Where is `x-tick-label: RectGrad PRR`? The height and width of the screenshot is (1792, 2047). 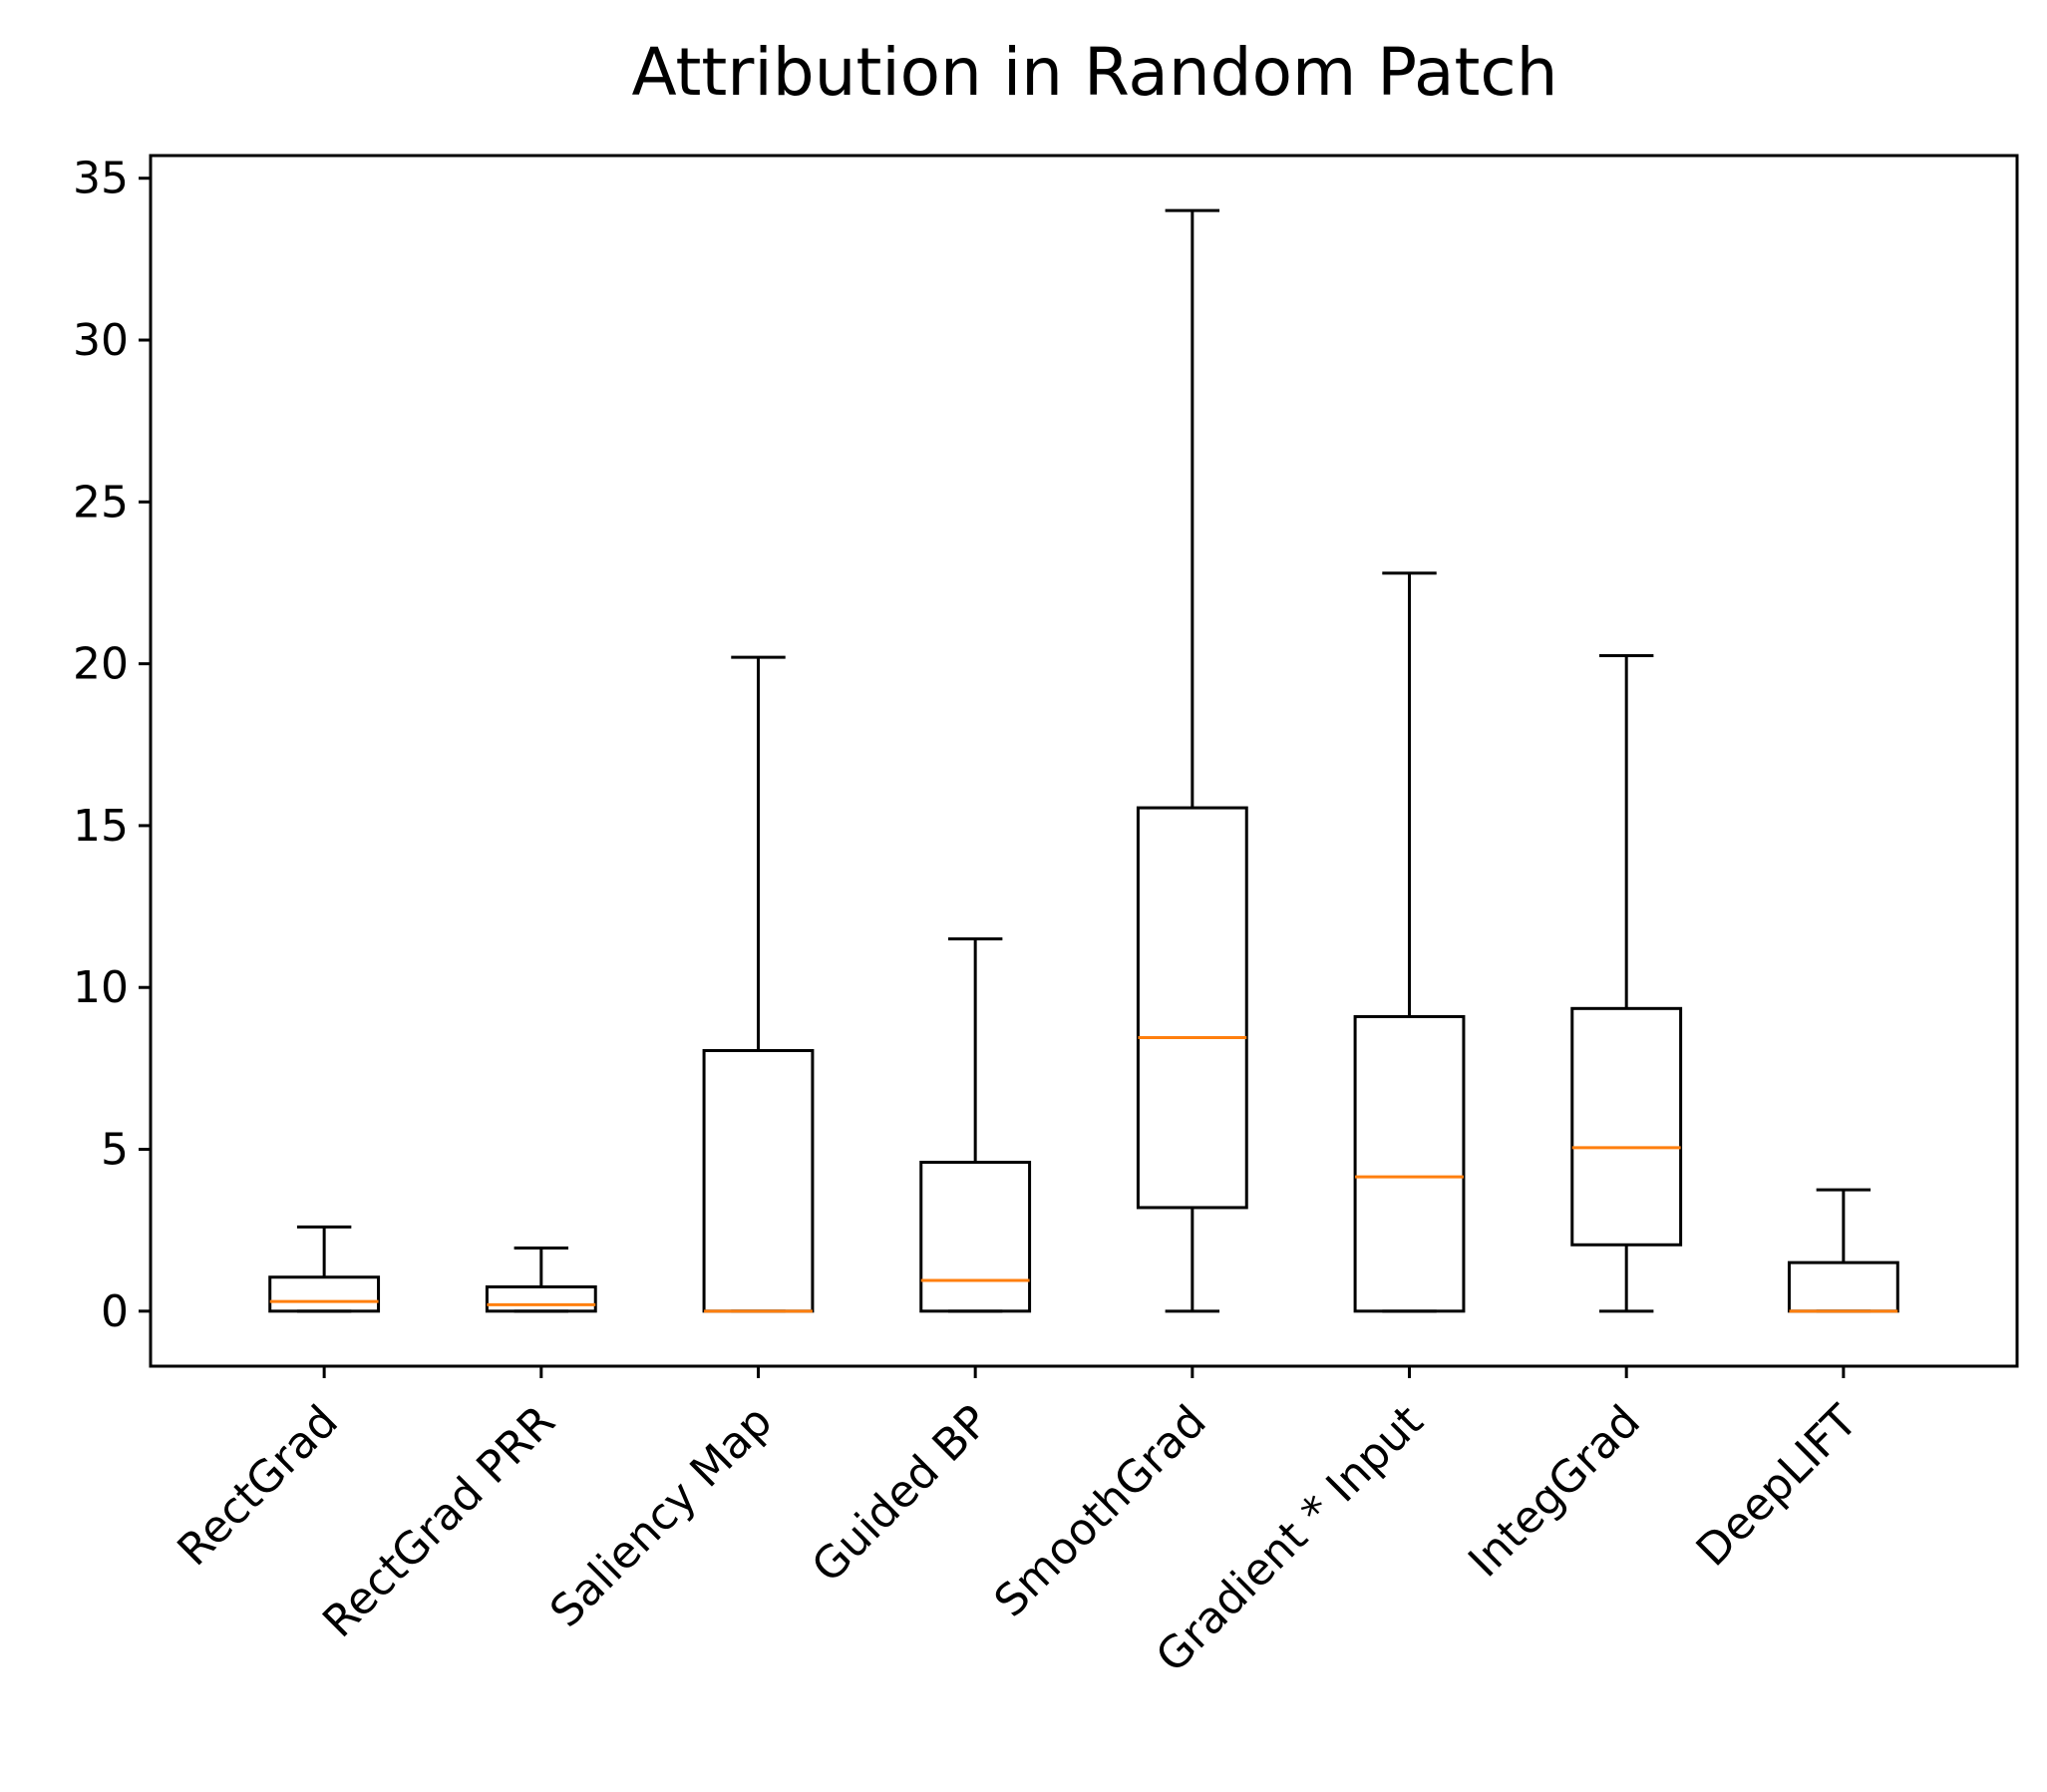 x-tick-label: RectGrad PRR is located at coordinates (439, 1521).